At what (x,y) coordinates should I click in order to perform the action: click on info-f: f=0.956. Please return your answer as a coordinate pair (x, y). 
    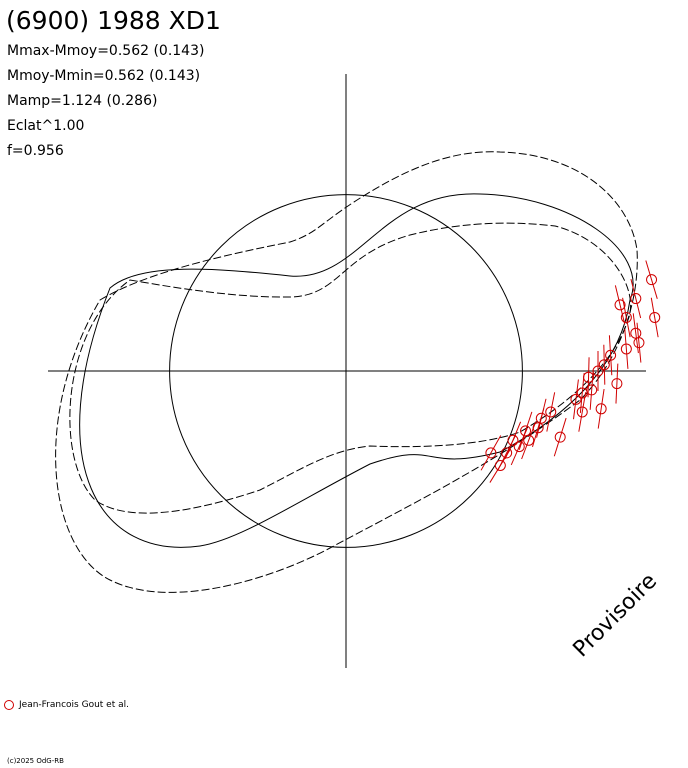
    Looking at the image, I should click on (35, 151).